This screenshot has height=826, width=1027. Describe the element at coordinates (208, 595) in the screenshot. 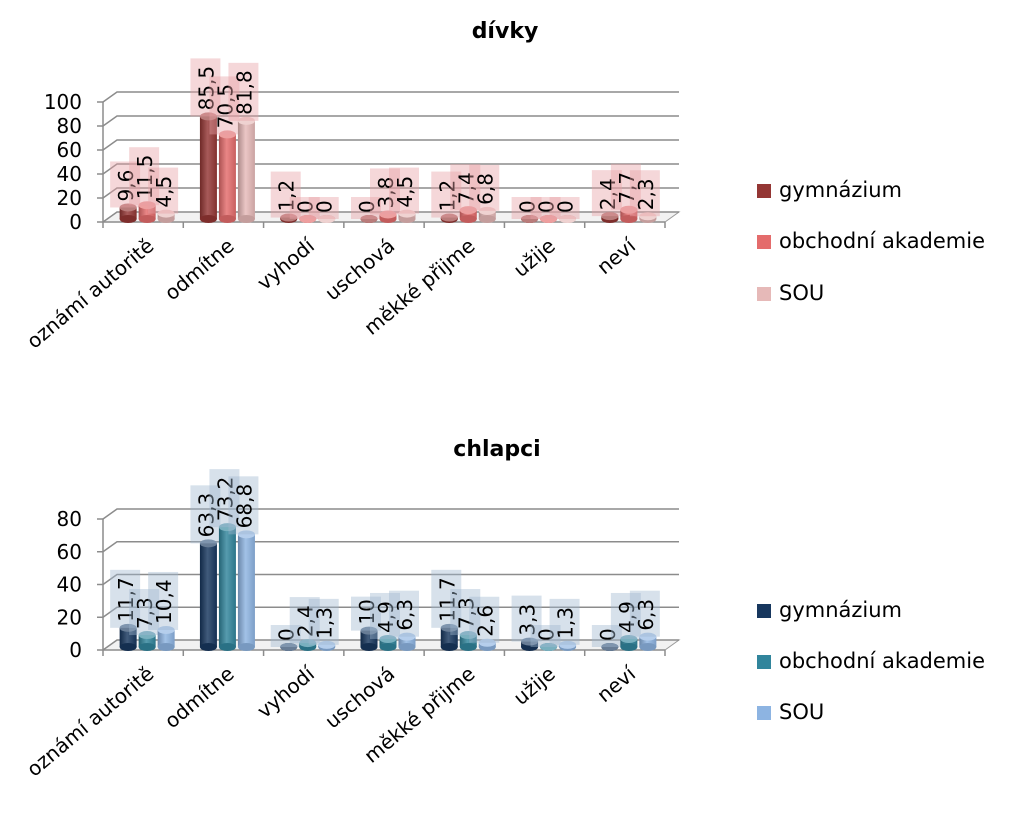

I see `bar-chlapci-s0-c1` at that location.